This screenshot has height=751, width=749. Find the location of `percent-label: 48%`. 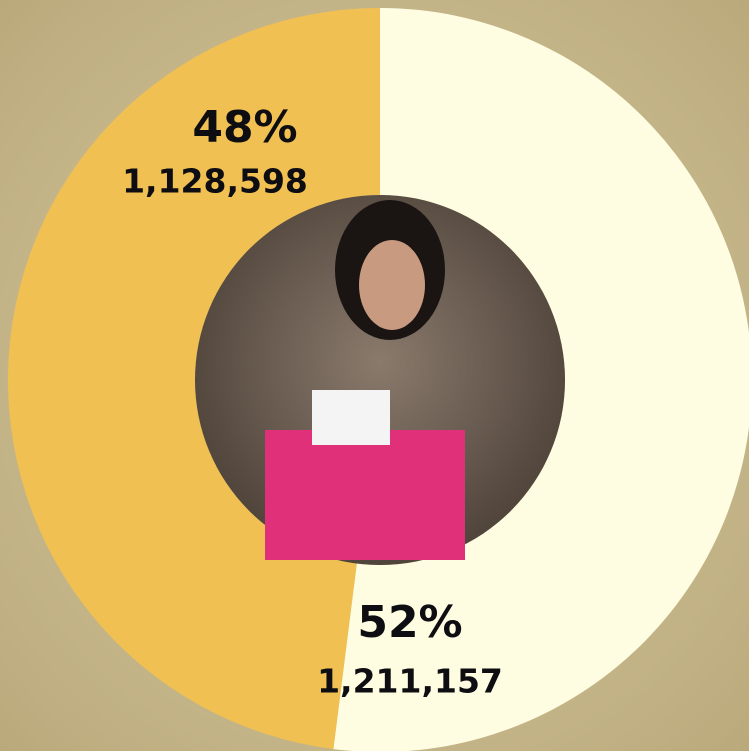

percent-label: 48% is located at coordinates (244, 127).